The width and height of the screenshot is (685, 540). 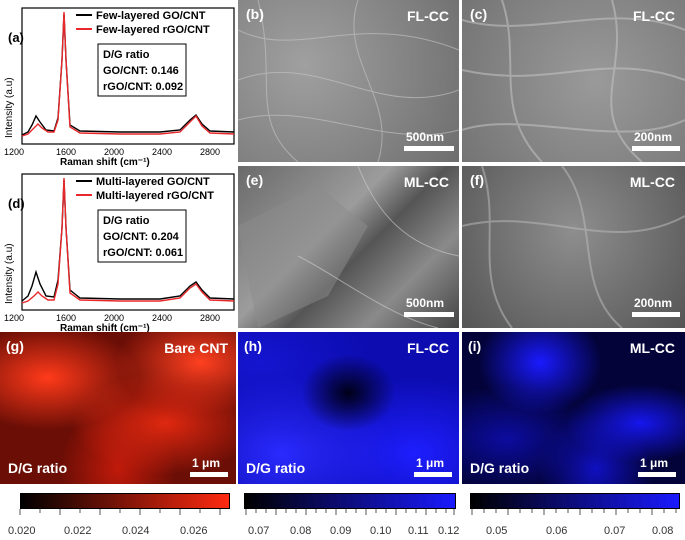 What do you see at coordinates (9, 273) in the screenshot?
I see `ylabel-d: Intensity (a.u)` at bounding box center [9, 273].